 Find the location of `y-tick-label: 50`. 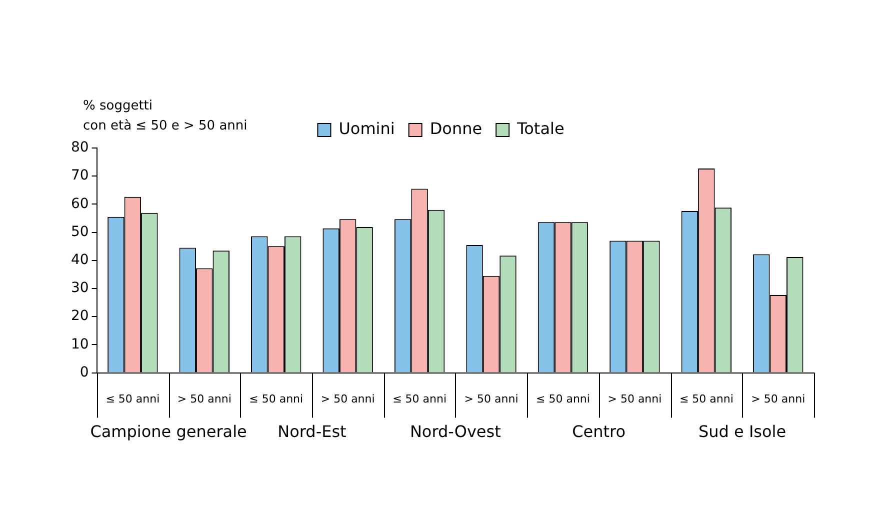

y-tick-label: 50 is located at coordinates (79, 232).